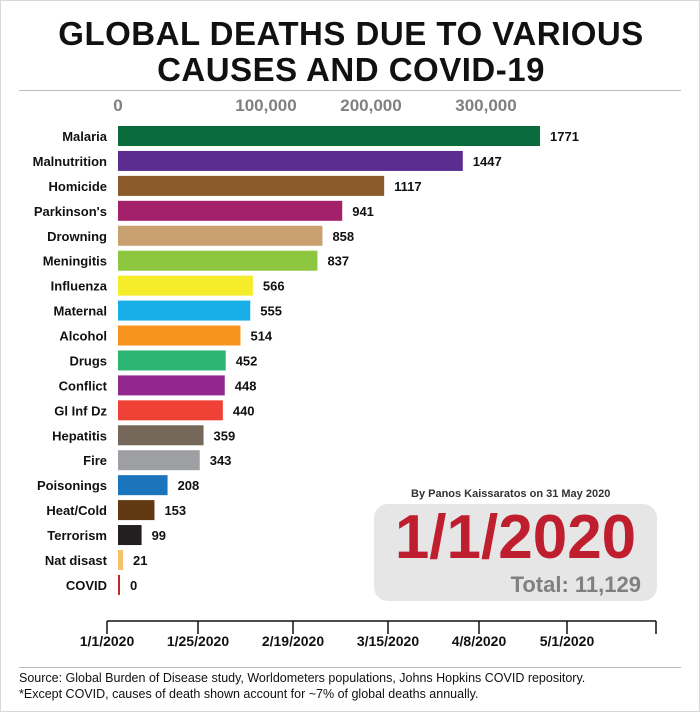 This screenshot has width=700, height=712. What do you see at coordinates (70, 211) in the screenshot?
I see `category-label: Parkinson's` at bounding box center [70, 211].